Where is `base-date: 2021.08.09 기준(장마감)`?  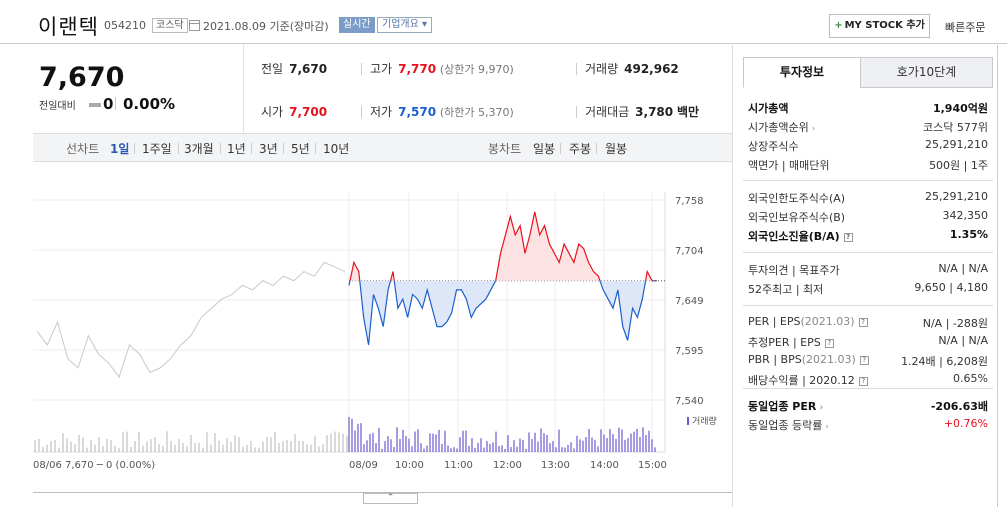 base-date: 2021.08.09 기준(장마감) is located at coordinates (266, 26).